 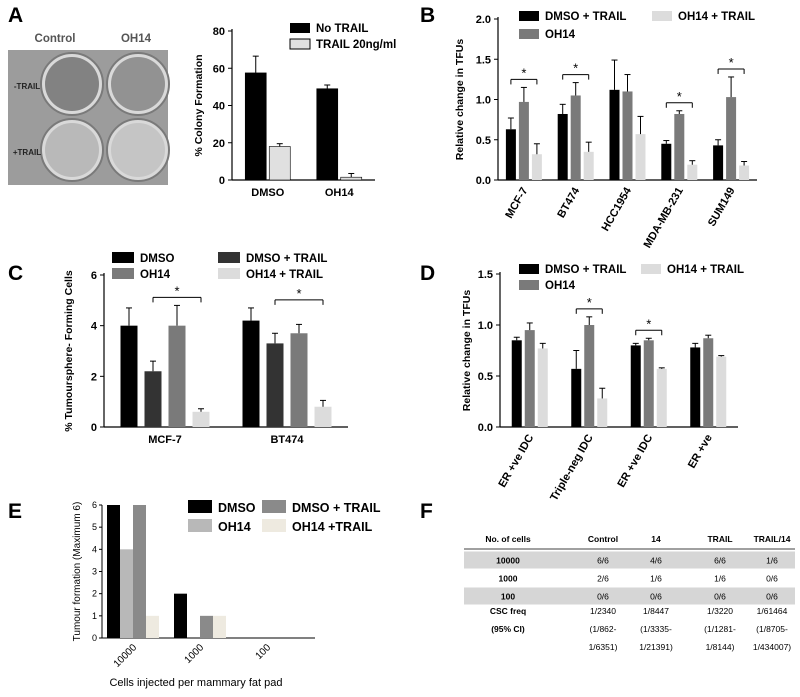 I want to click on chart-e-legend-label: OH14, so click(x=234, y=527).